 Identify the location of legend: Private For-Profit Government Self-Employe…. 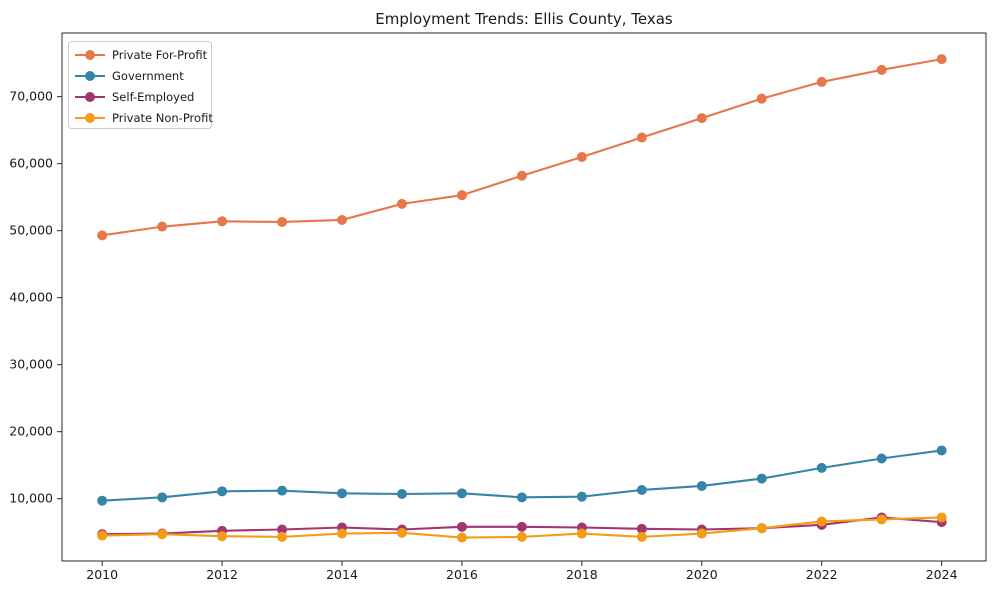
(140, 85).